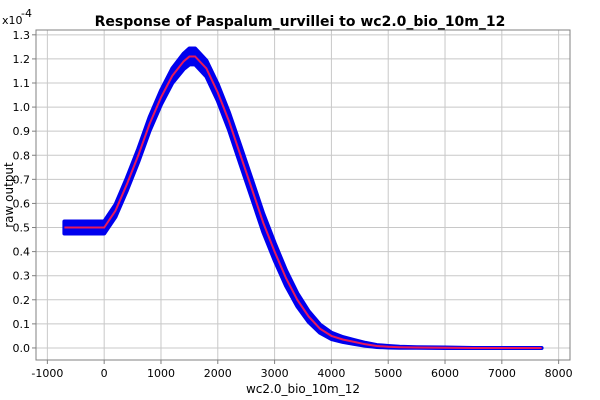  Describe the element at coordinates (303, 389) in the screenshot. I see `x-axis-label: wc2.0_bio_10m_12` at that location.